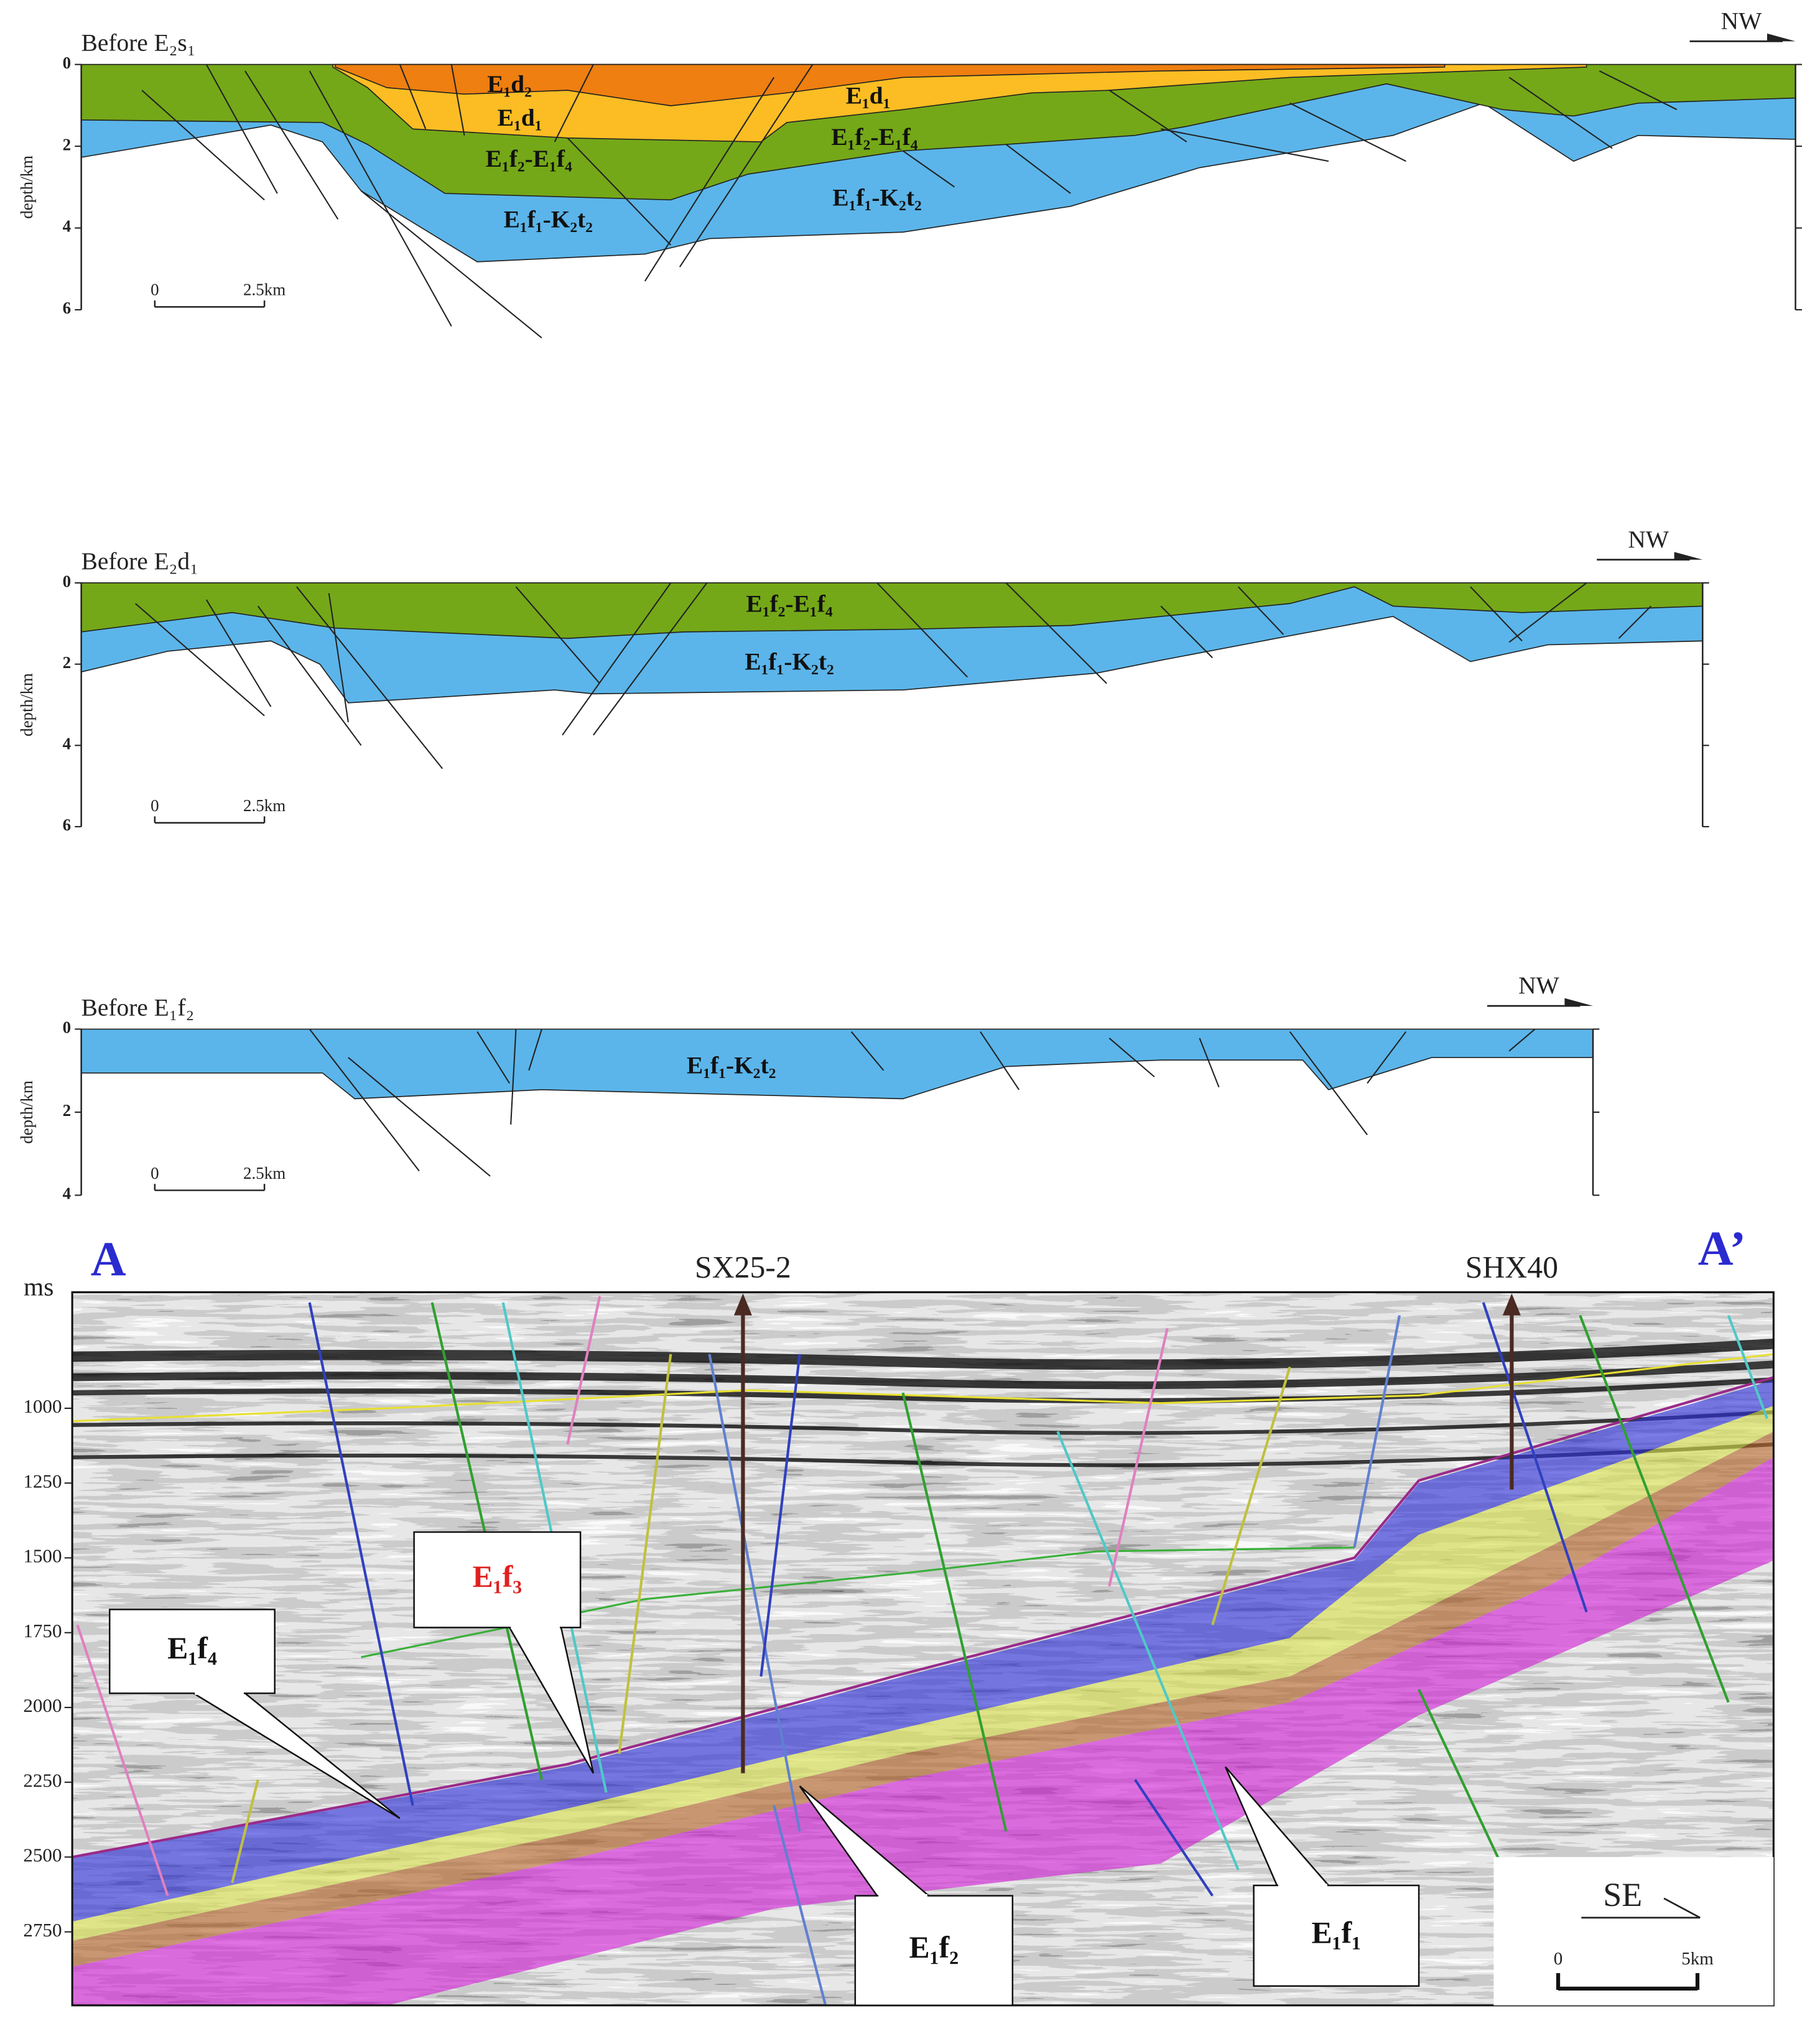  What do you see at coordinates (1511, 1267) in the screenshot?
I see `well-name: SHX40` at bounding box center [1511, 1267].